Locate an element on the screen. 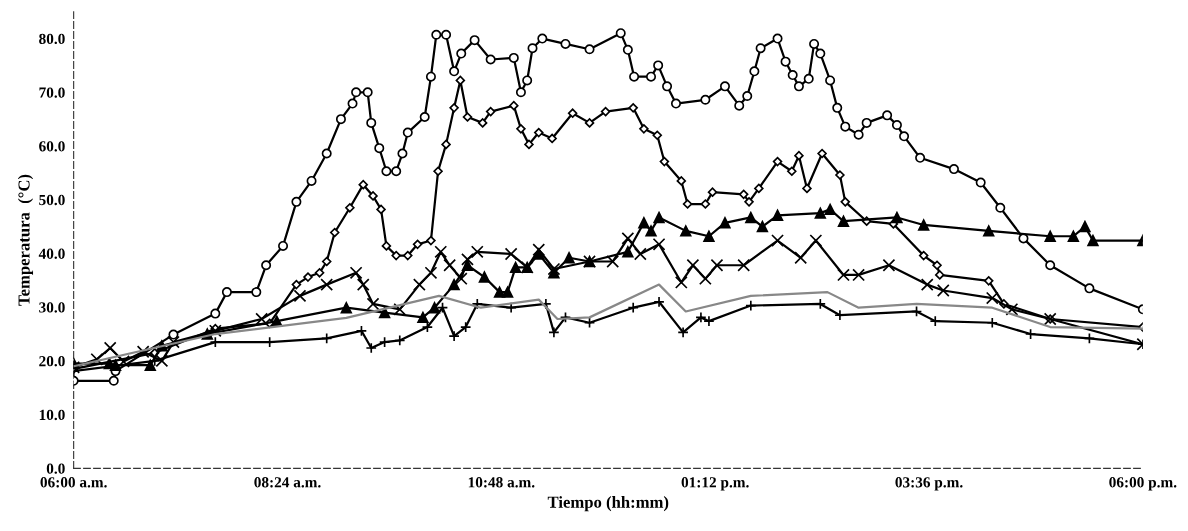  x-tick-label: 01:12 p.m. is located at coordinates (715, 484).